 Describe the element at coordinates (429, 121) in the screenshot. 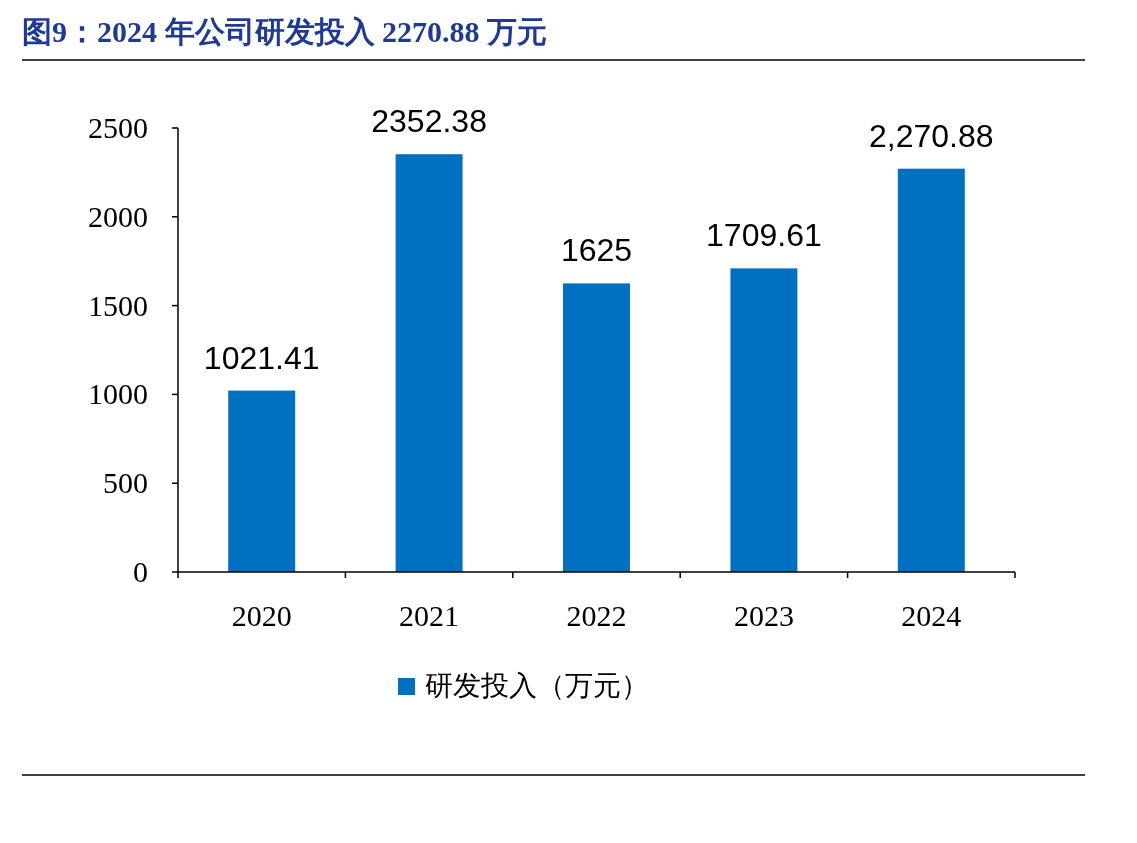

I see `data-label: 2352.38` at that location.